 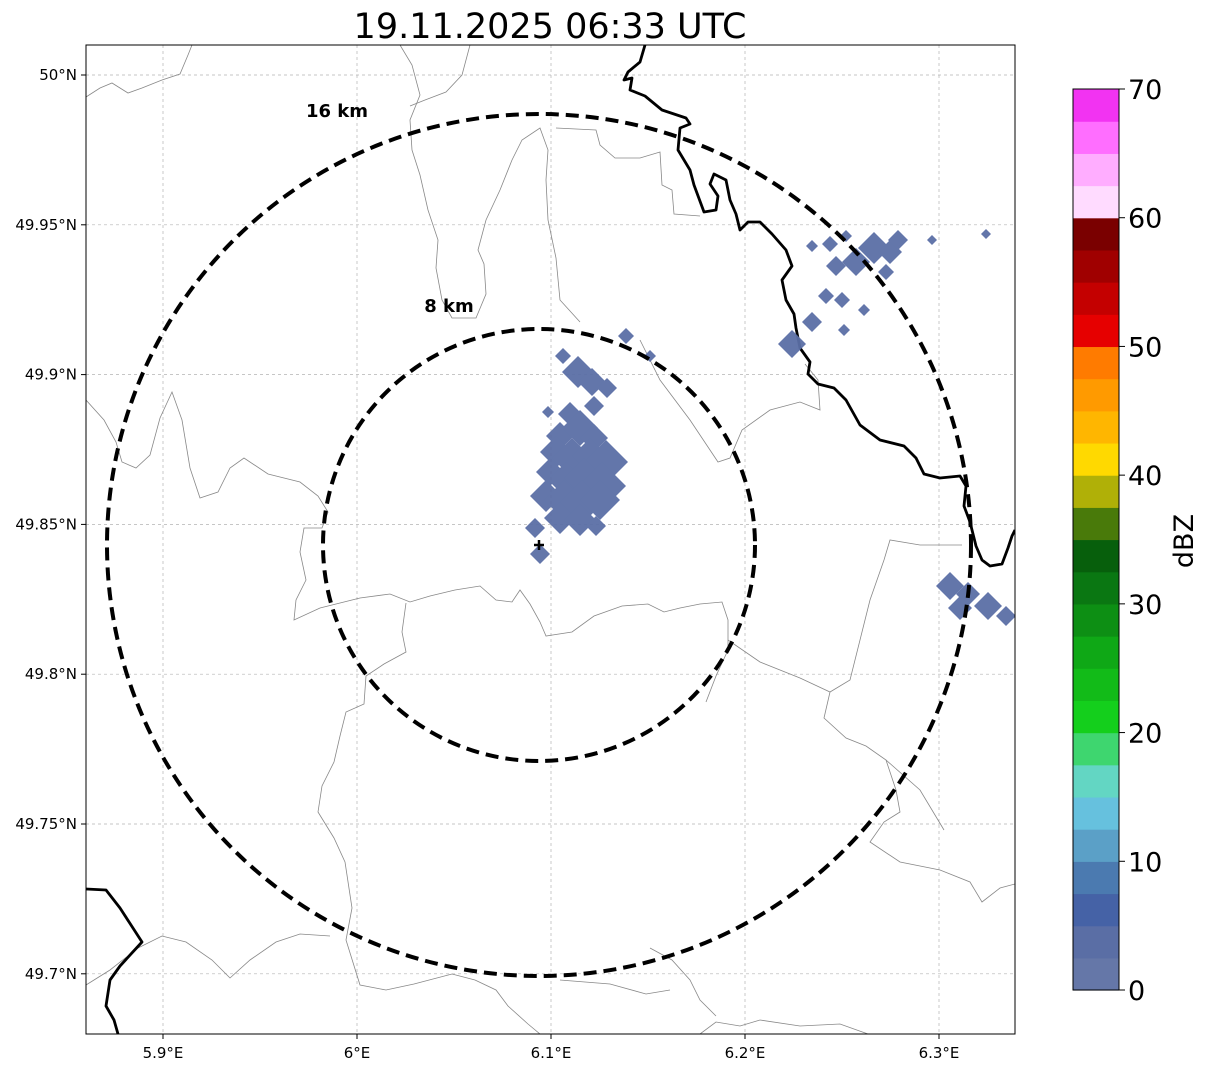 I want to click on lat-tick-label: 49.9°N, so click(x=51, y=375).